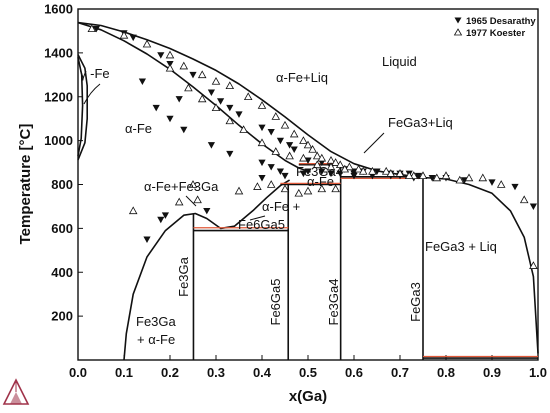 Image resolution: width=550 pixels, height=413 pixels. I want to click on y-tick-label: 1400, so click(58, 52).